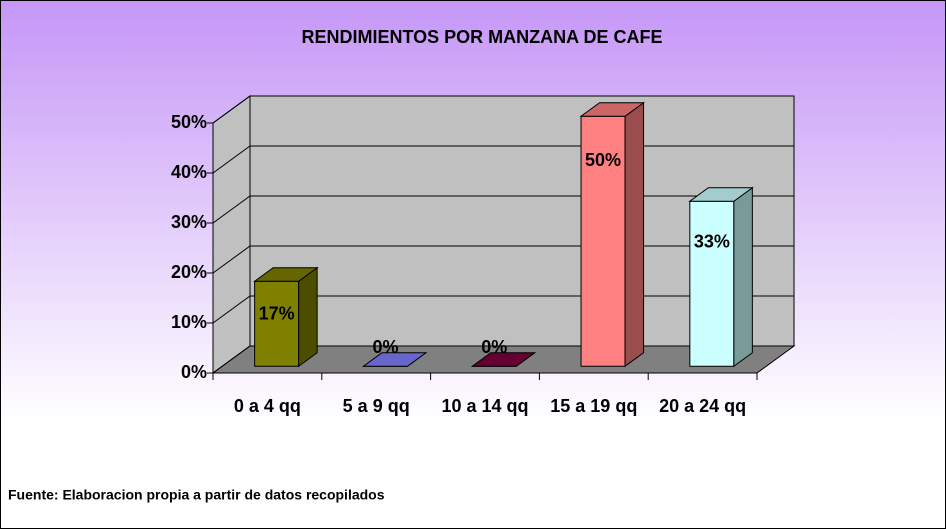  What do you see at coordinates (231, 234) in the screenshot?
I see `side-wall` at bounding box center [231, 234].